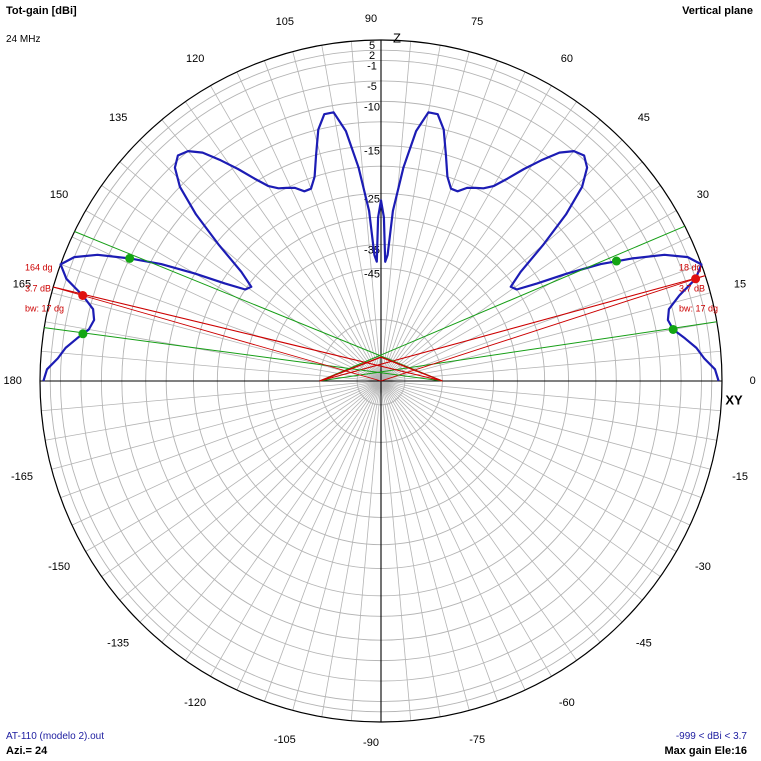 The image size is (761, 761). What do you see at coordinates (22, 285) in the screenshot?
I see `angle-label: 165` at bounding box center [22, 285].